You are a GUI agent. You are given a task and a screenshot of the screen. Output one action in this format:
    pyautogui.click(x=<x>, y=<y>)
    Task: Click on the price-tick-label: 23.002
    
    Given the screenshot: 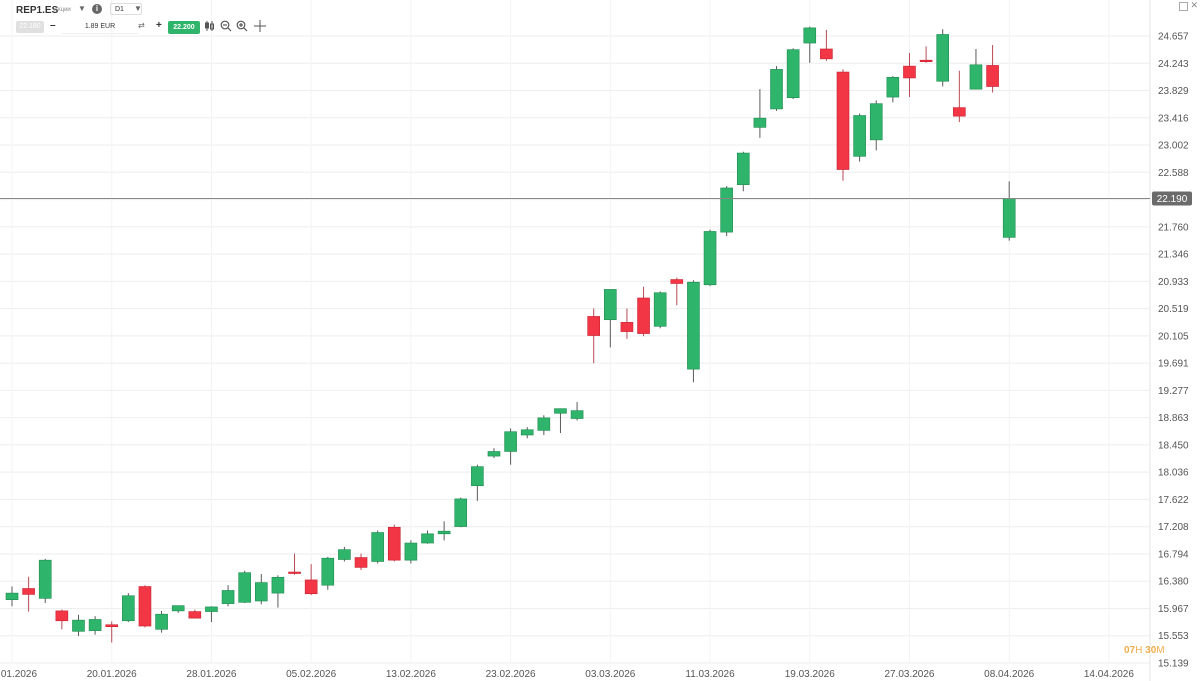 What is the action you would take?
    pyautogui.click(x=1173, y=146)
    